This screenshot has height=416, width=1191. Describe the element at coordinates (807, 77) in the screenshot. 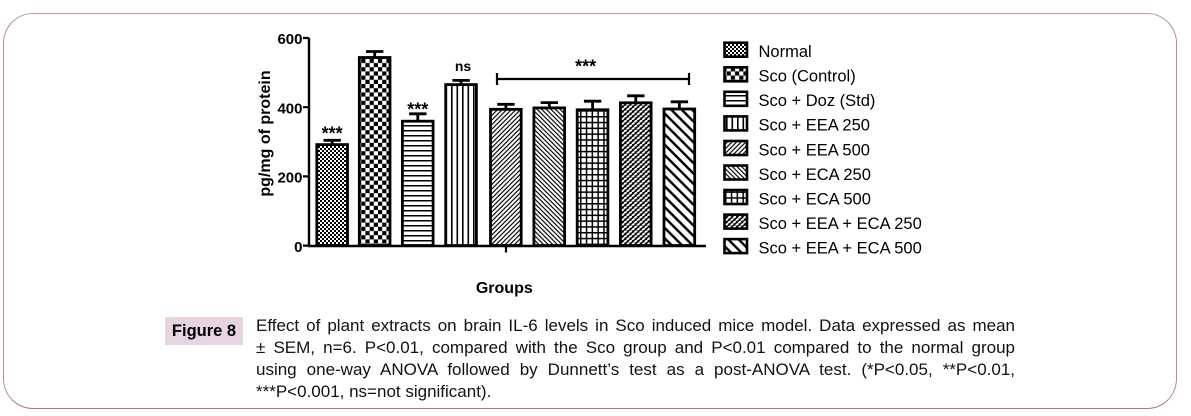

I see `svg-text: Sco (Control)` at that location.